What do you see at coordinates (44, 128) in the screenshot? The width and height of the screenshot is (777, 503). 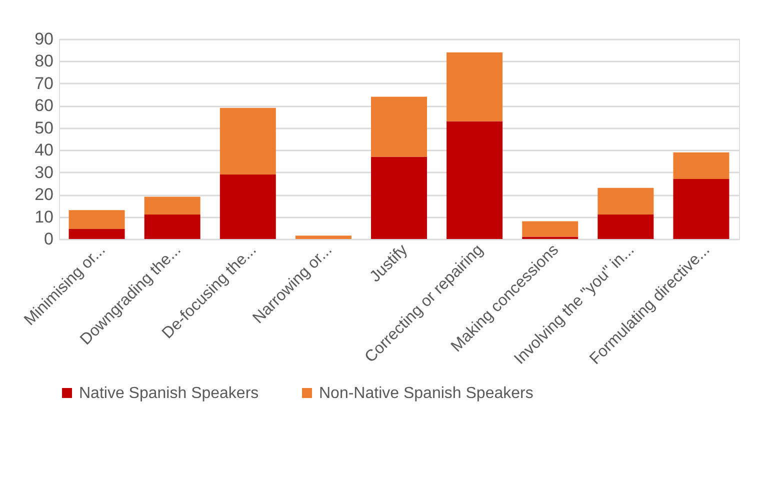 I see `y-tick-label: 50` at bounding box center [44, 128].